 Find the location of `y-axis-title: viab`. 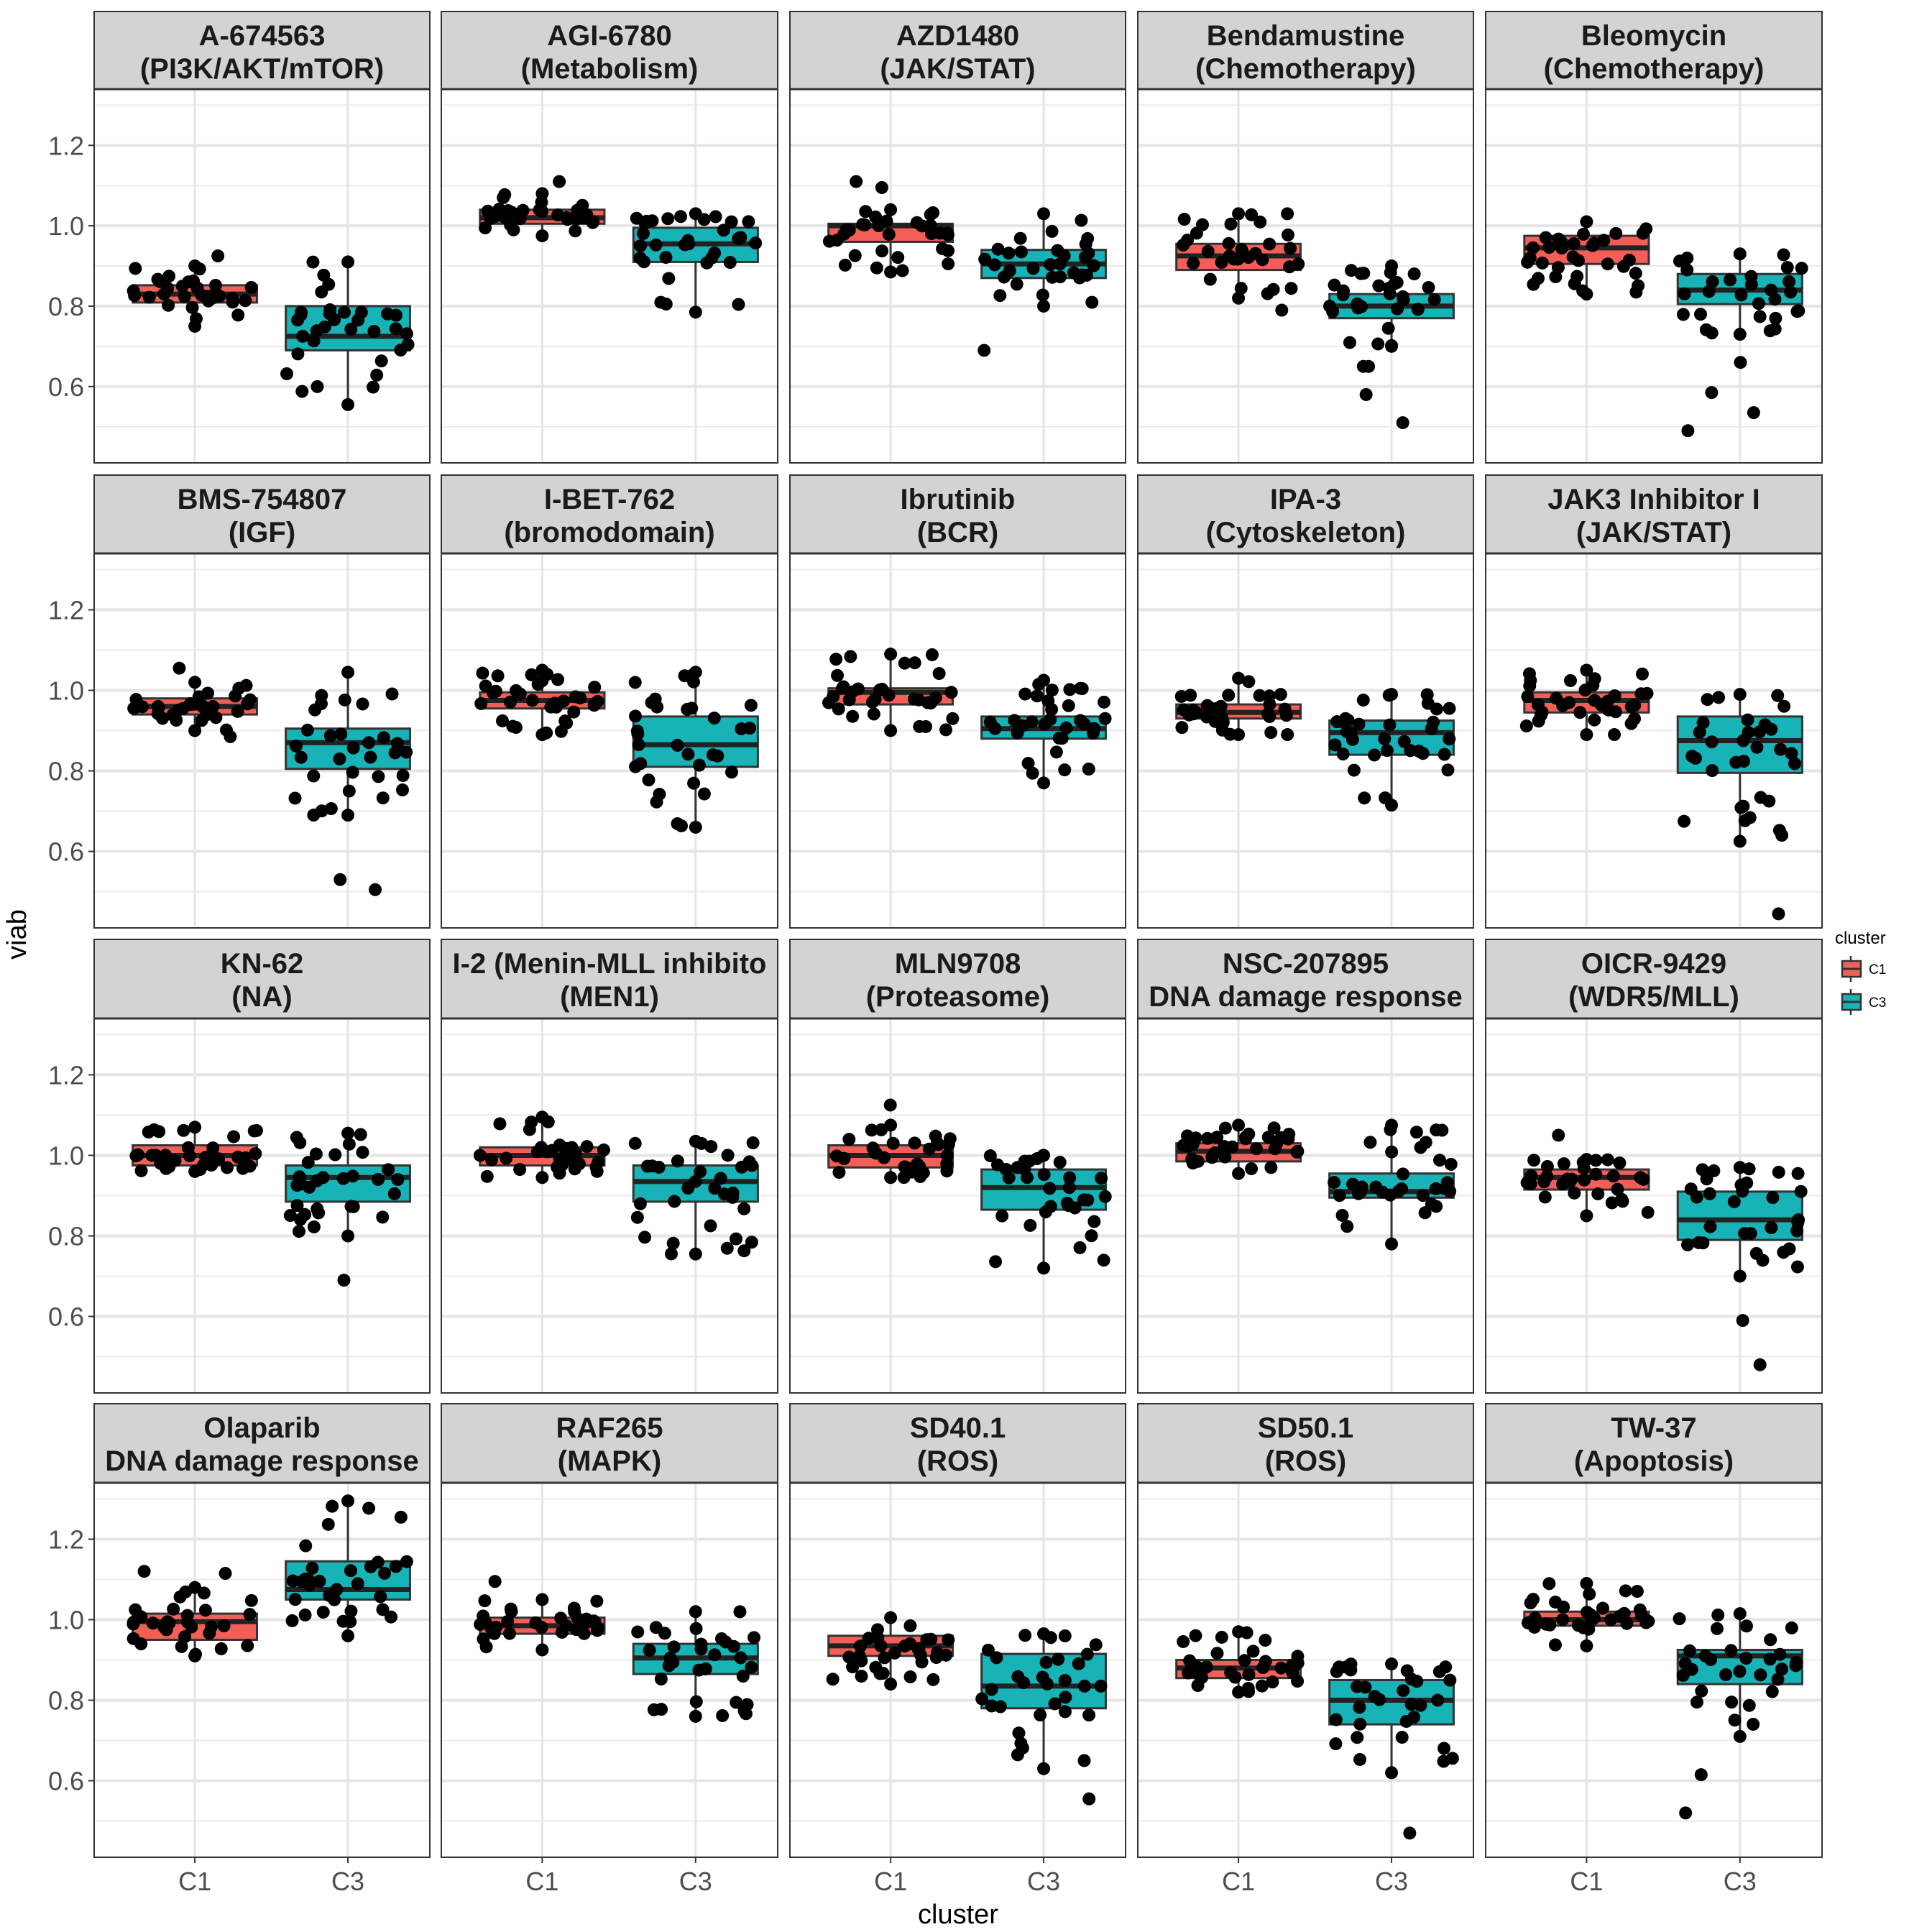

y-axis-title: viab is located at coordinates (17, 934).